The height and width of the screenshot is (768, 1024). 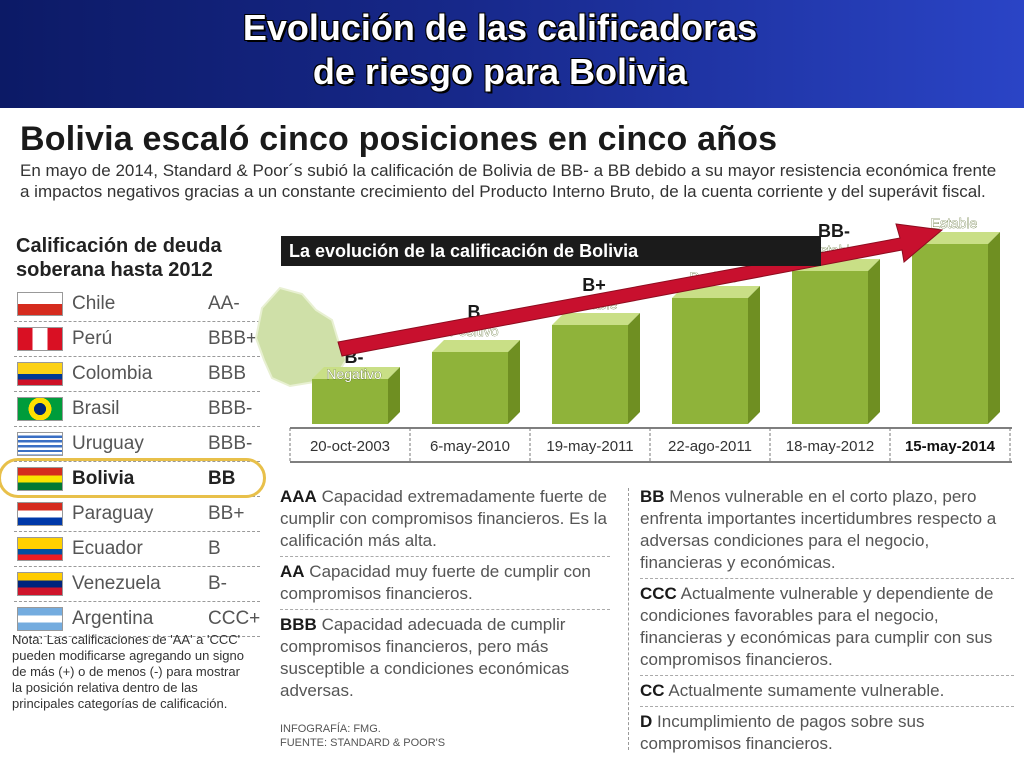 I want to click on definitions-divider, so click(x=628, y=619).